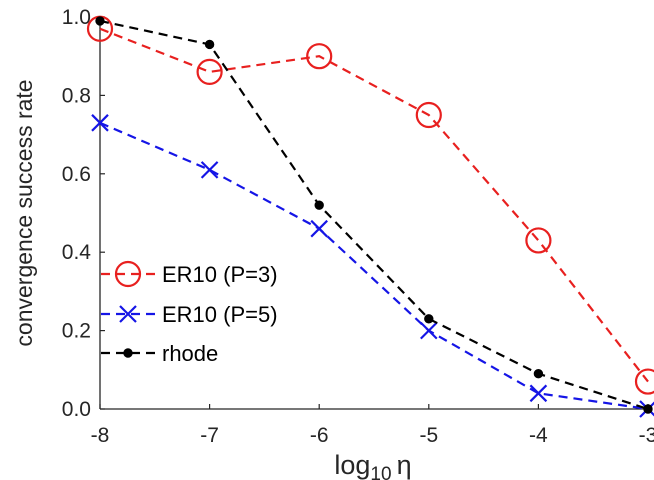  What do you see at coordinates (220, 314) in the screenshot?
I see `legend-label: ER10 (P=5)` at bounding box center [220, 314].